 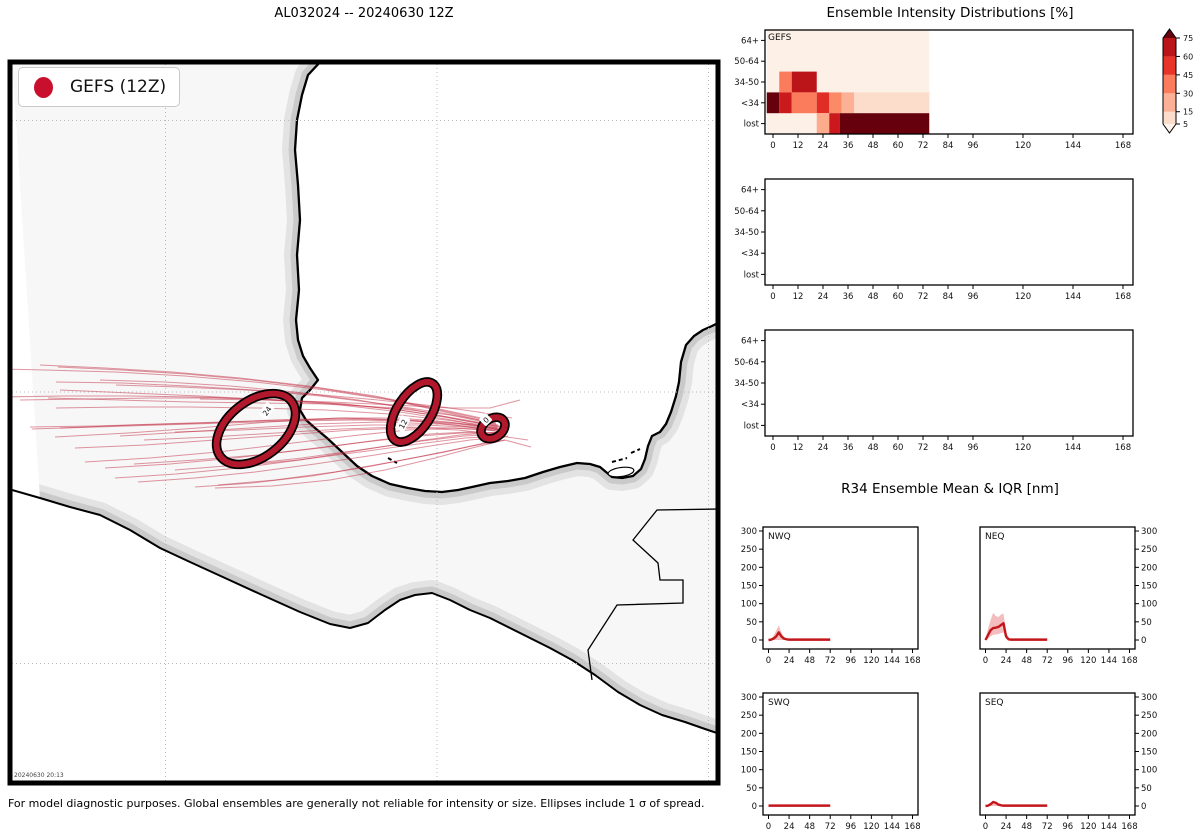 What do you see at coordinates (486, 420) in the screenshot?
I see `ellipse-hour-label: 0` at bounding box center [486, 420].